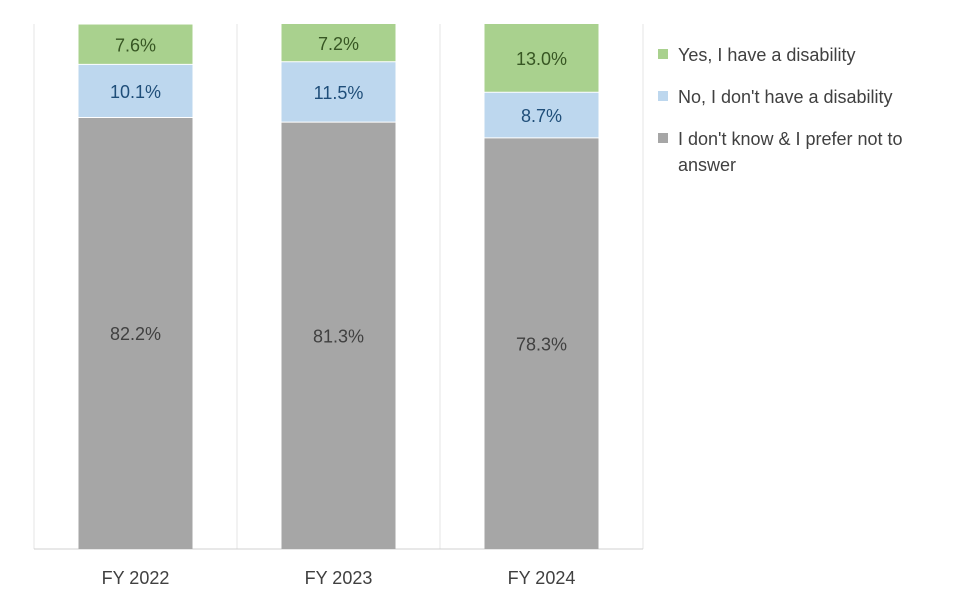  What do you see at coordinates (542, 578) in the screenshot?
I see `x-tick-label: FY 2024` at bounding box center [542, 578].